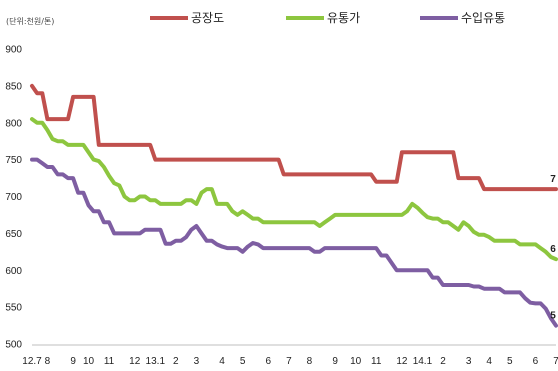 The width and height of the screenshot is (558, 371). What do you see at coordinates (13, 308) in the screenshot?
I see `y-tick-label: 550` at bounding box center [13, 308].